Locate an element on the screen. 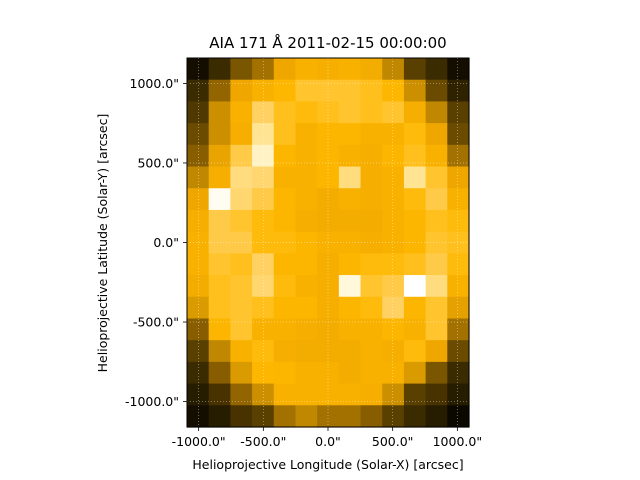 The image size is (640, 480). y-tick-label: 0.0" is located at coordinates (166, 242).